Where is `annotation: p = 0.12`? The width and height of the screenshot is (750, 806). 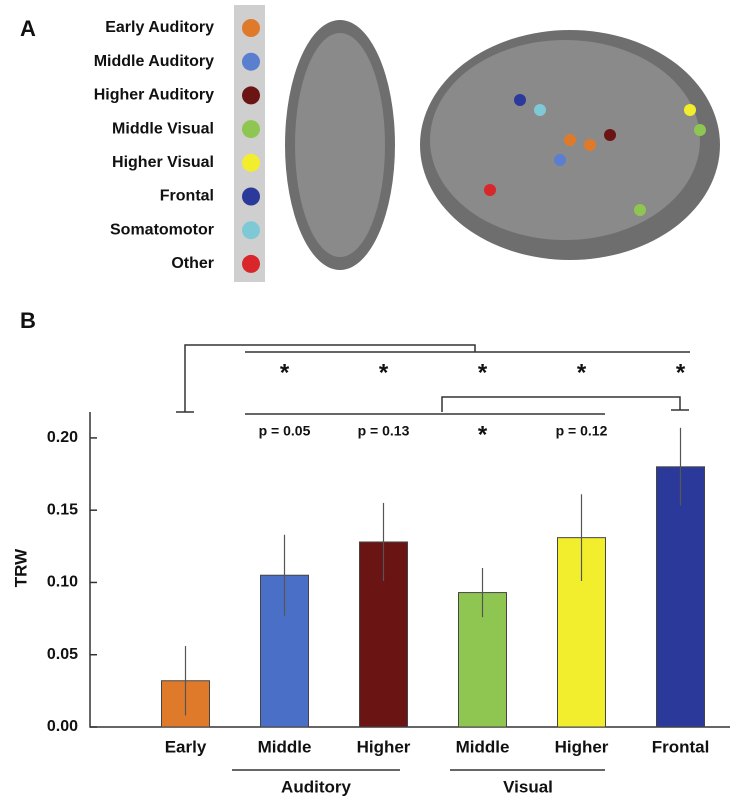 annotation: p = 0.12 is located at coordinates (582, 431).